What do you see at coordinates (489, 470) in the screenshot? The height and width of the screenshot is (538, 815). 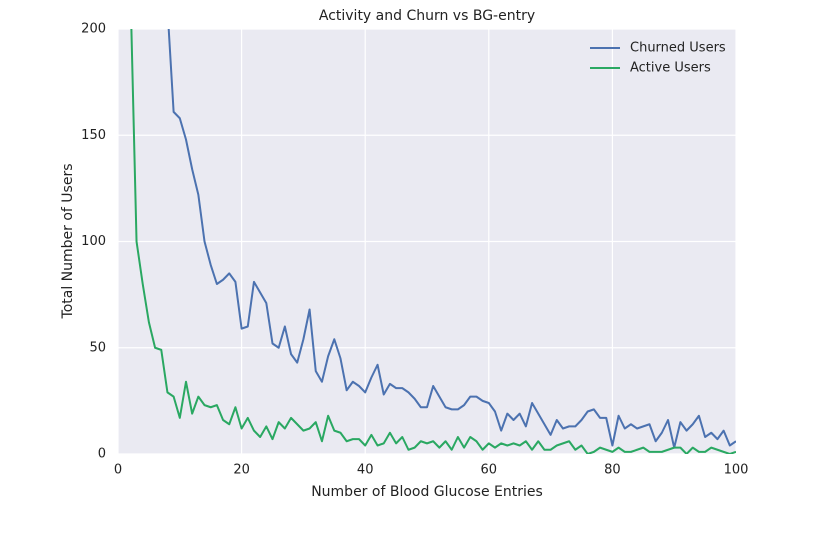 I see `x-tick-label: 60` at bounding box center [489, 470].